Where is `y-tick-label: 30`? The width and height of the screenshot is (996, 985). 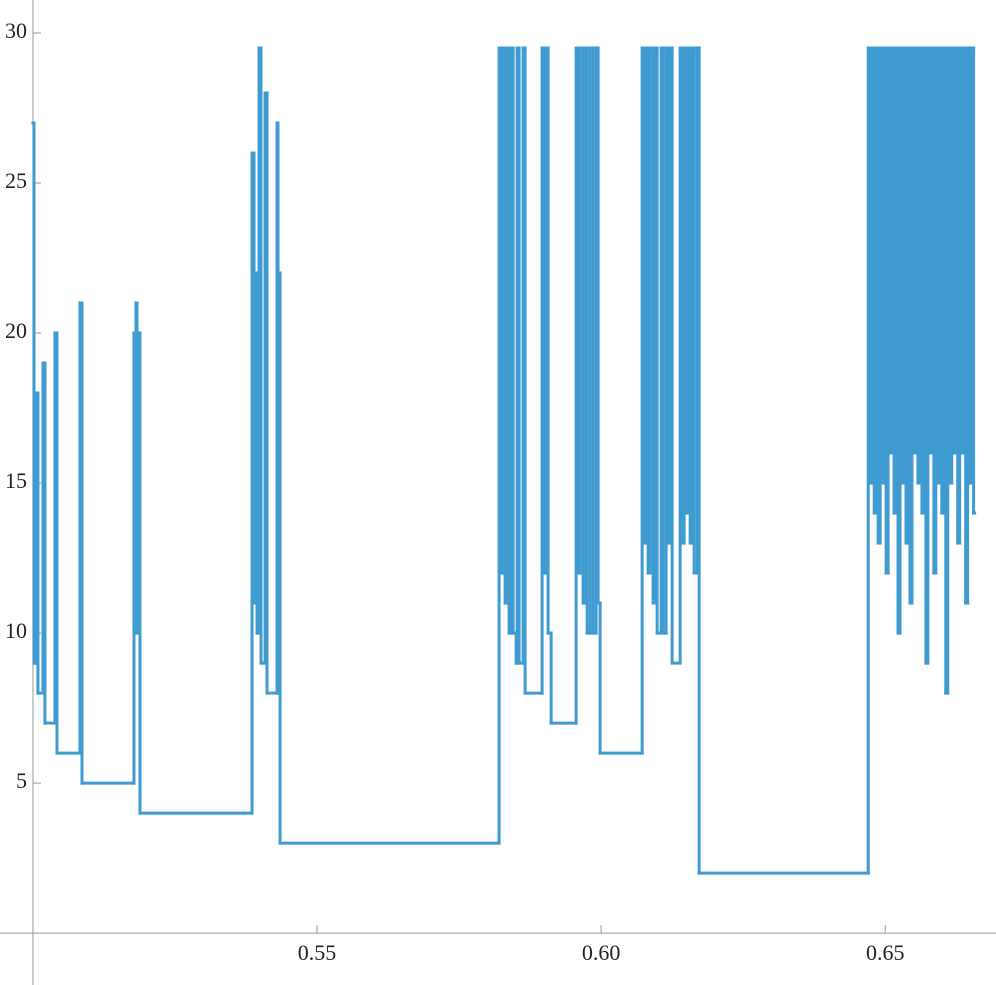
y-tick-label: 30 is located at coordinates (16, 30).